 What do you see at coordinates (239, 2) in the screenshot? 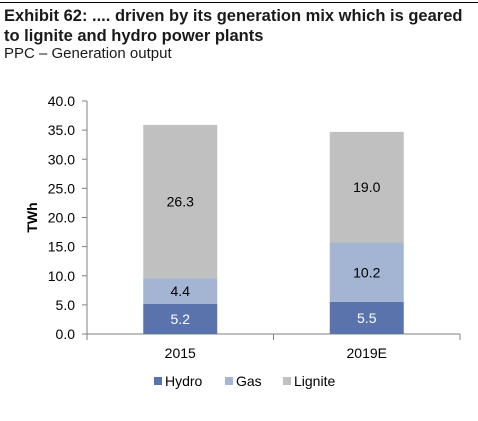
I see `top-rule` at bounding box center [239, 2].